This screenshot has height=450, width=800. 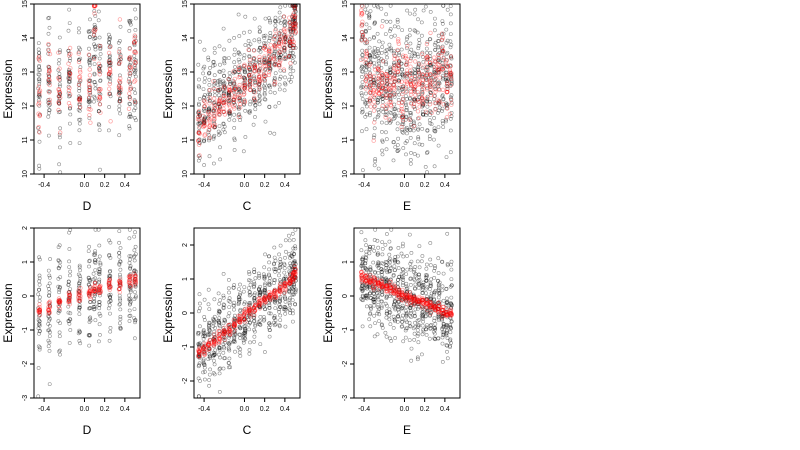 What do you see at coordinates (8, 312) in the screenshot?
I see `y-axis-title: Expression` at bounding box center [8, 312].